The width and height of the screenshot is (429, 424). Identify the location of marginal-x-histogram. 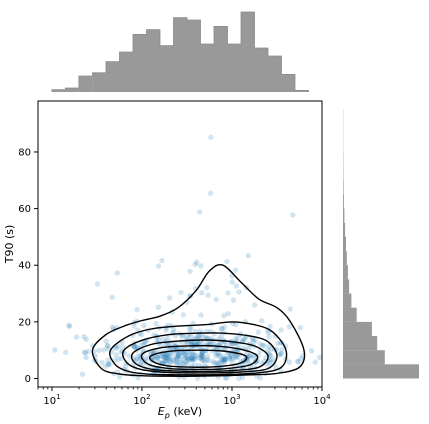
(180, 52).